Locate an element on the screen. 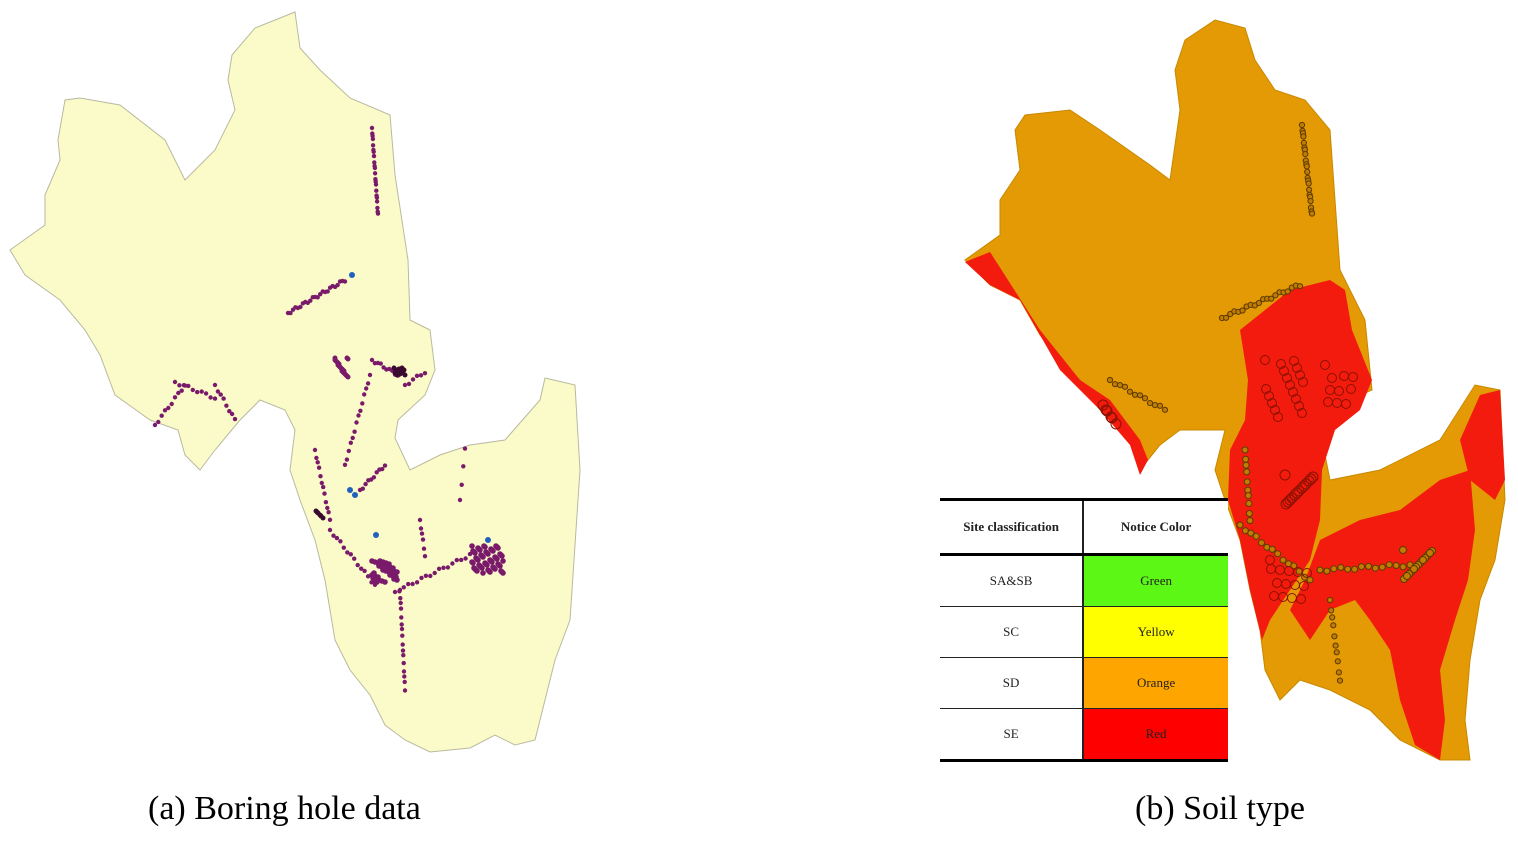 This screenshot has height=842, width=1518. soil-points-layer is located at coordinates (1266, 402).